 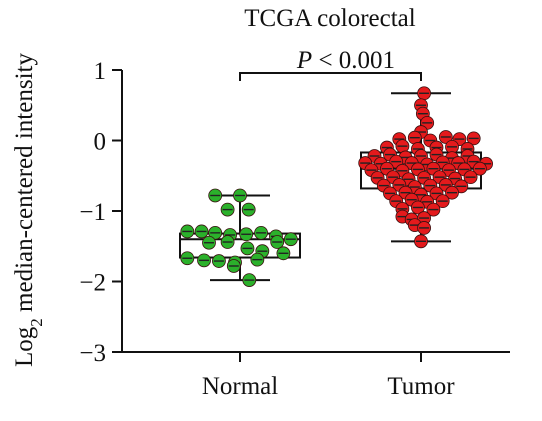 I want to click on y-tick-label: 1, so click(x=100, y=71).